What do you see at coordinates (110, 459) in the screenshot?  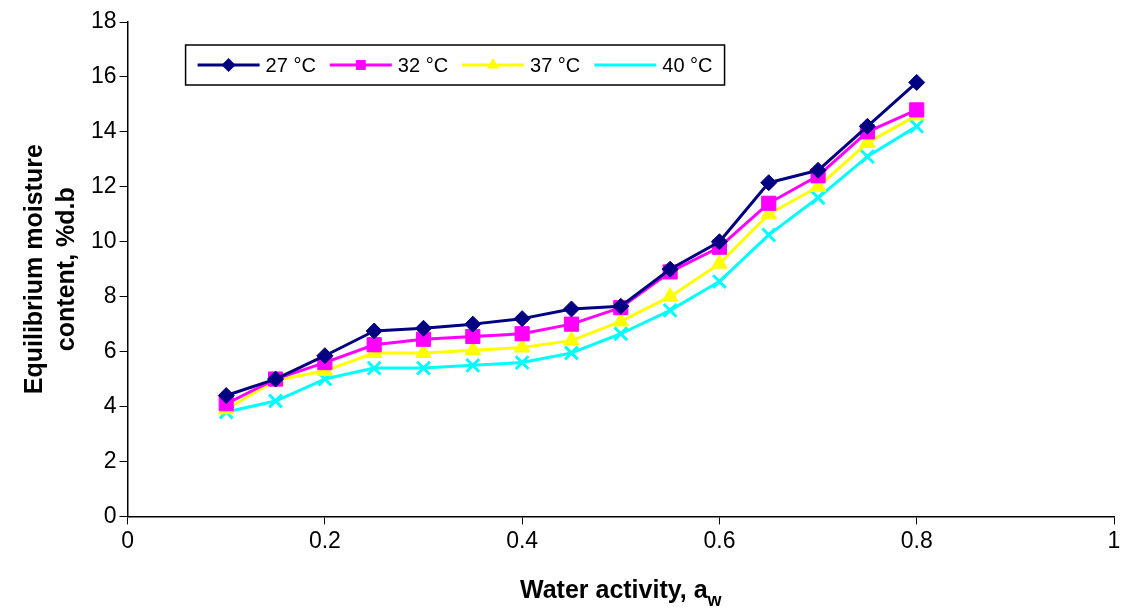 I see `y-tick-label: 2` at bounding box center [110, 459].